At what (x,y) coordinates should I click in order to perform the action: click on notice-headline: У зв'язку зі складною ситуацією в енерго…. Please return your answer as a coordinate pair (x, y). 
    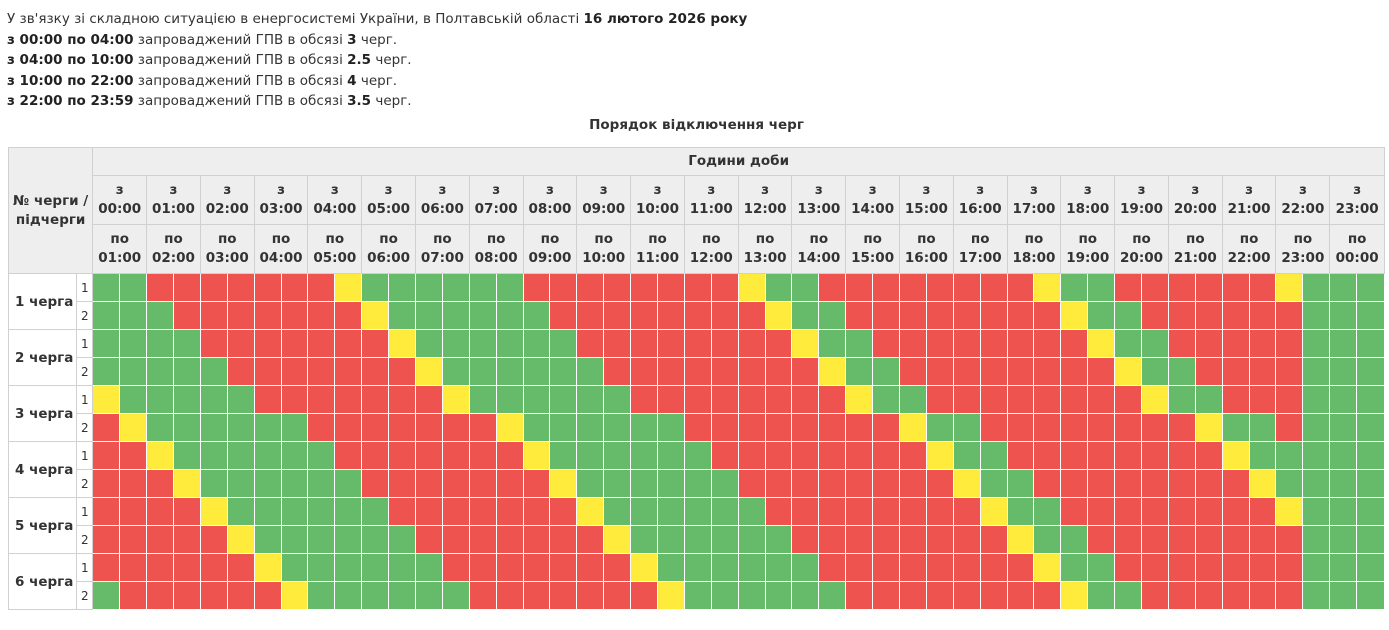
    Looking at the image, I should click on (377, 19).